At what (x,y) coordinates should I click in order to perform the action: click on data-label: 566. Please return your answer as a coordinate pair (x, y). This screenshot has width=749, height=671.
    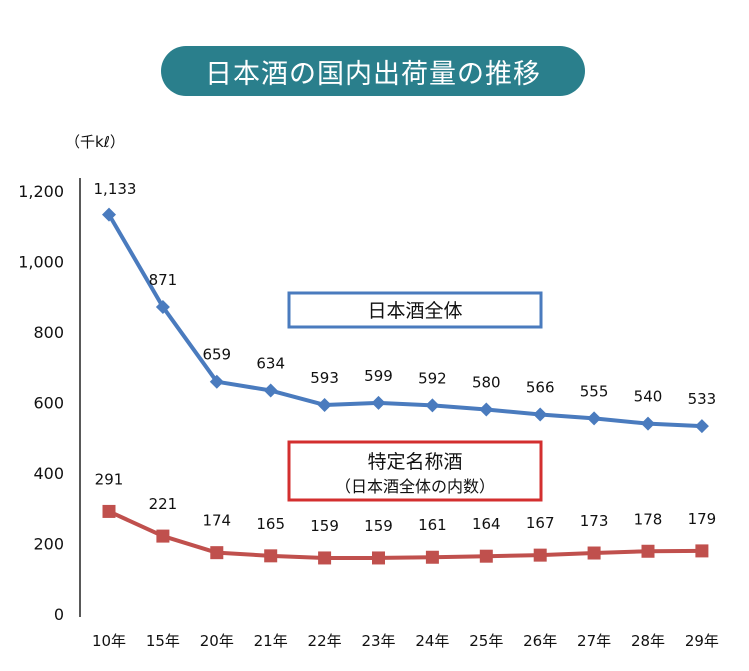
    Looking at the image, I should click on (540, 387).